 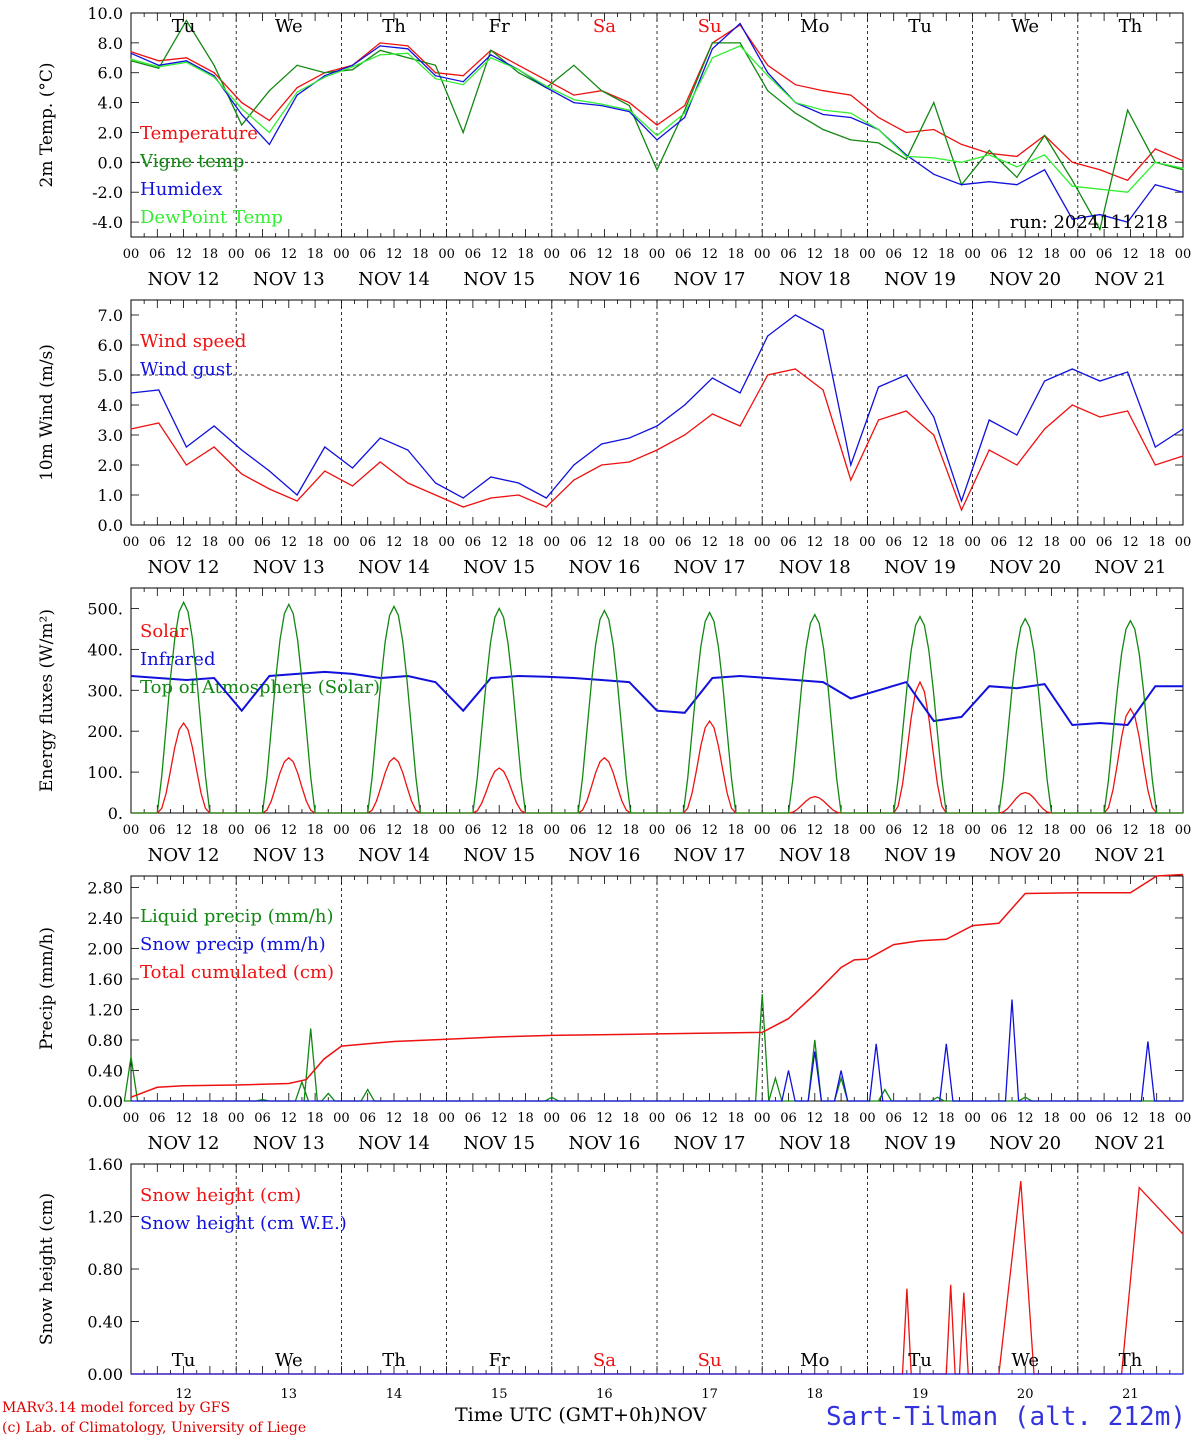 I want to click on series-infrared, so click(x=656, y=698).